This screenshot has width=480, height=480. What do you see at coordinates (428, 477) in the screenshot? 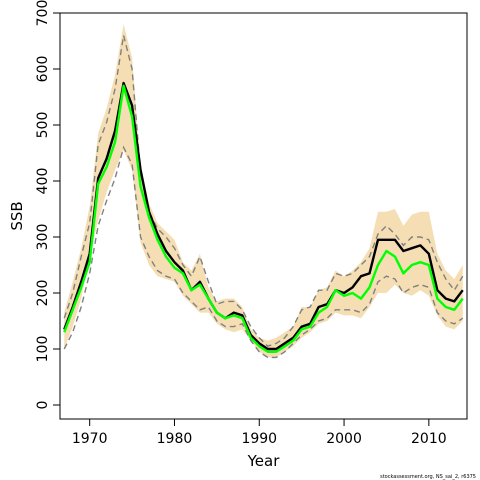
I see `source-footnote: stockassessment.org, NS_sai_2, r6375` at bounding box center [428, 477].